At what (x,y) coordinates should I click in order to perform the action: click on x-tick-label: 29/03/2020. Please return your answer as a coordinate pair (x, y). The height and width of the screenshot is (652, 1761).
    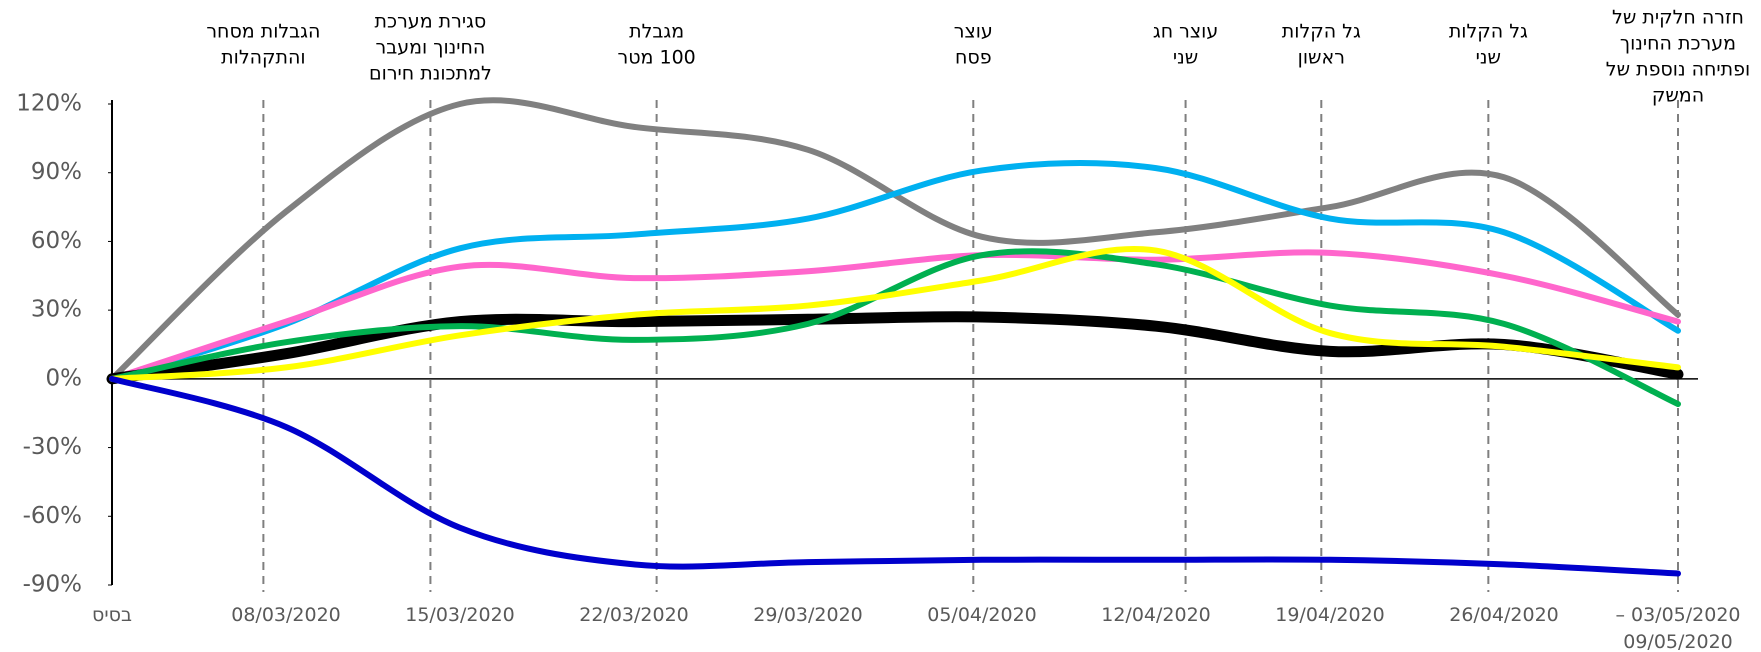
    Looking at the image, I should click on (808, 615).